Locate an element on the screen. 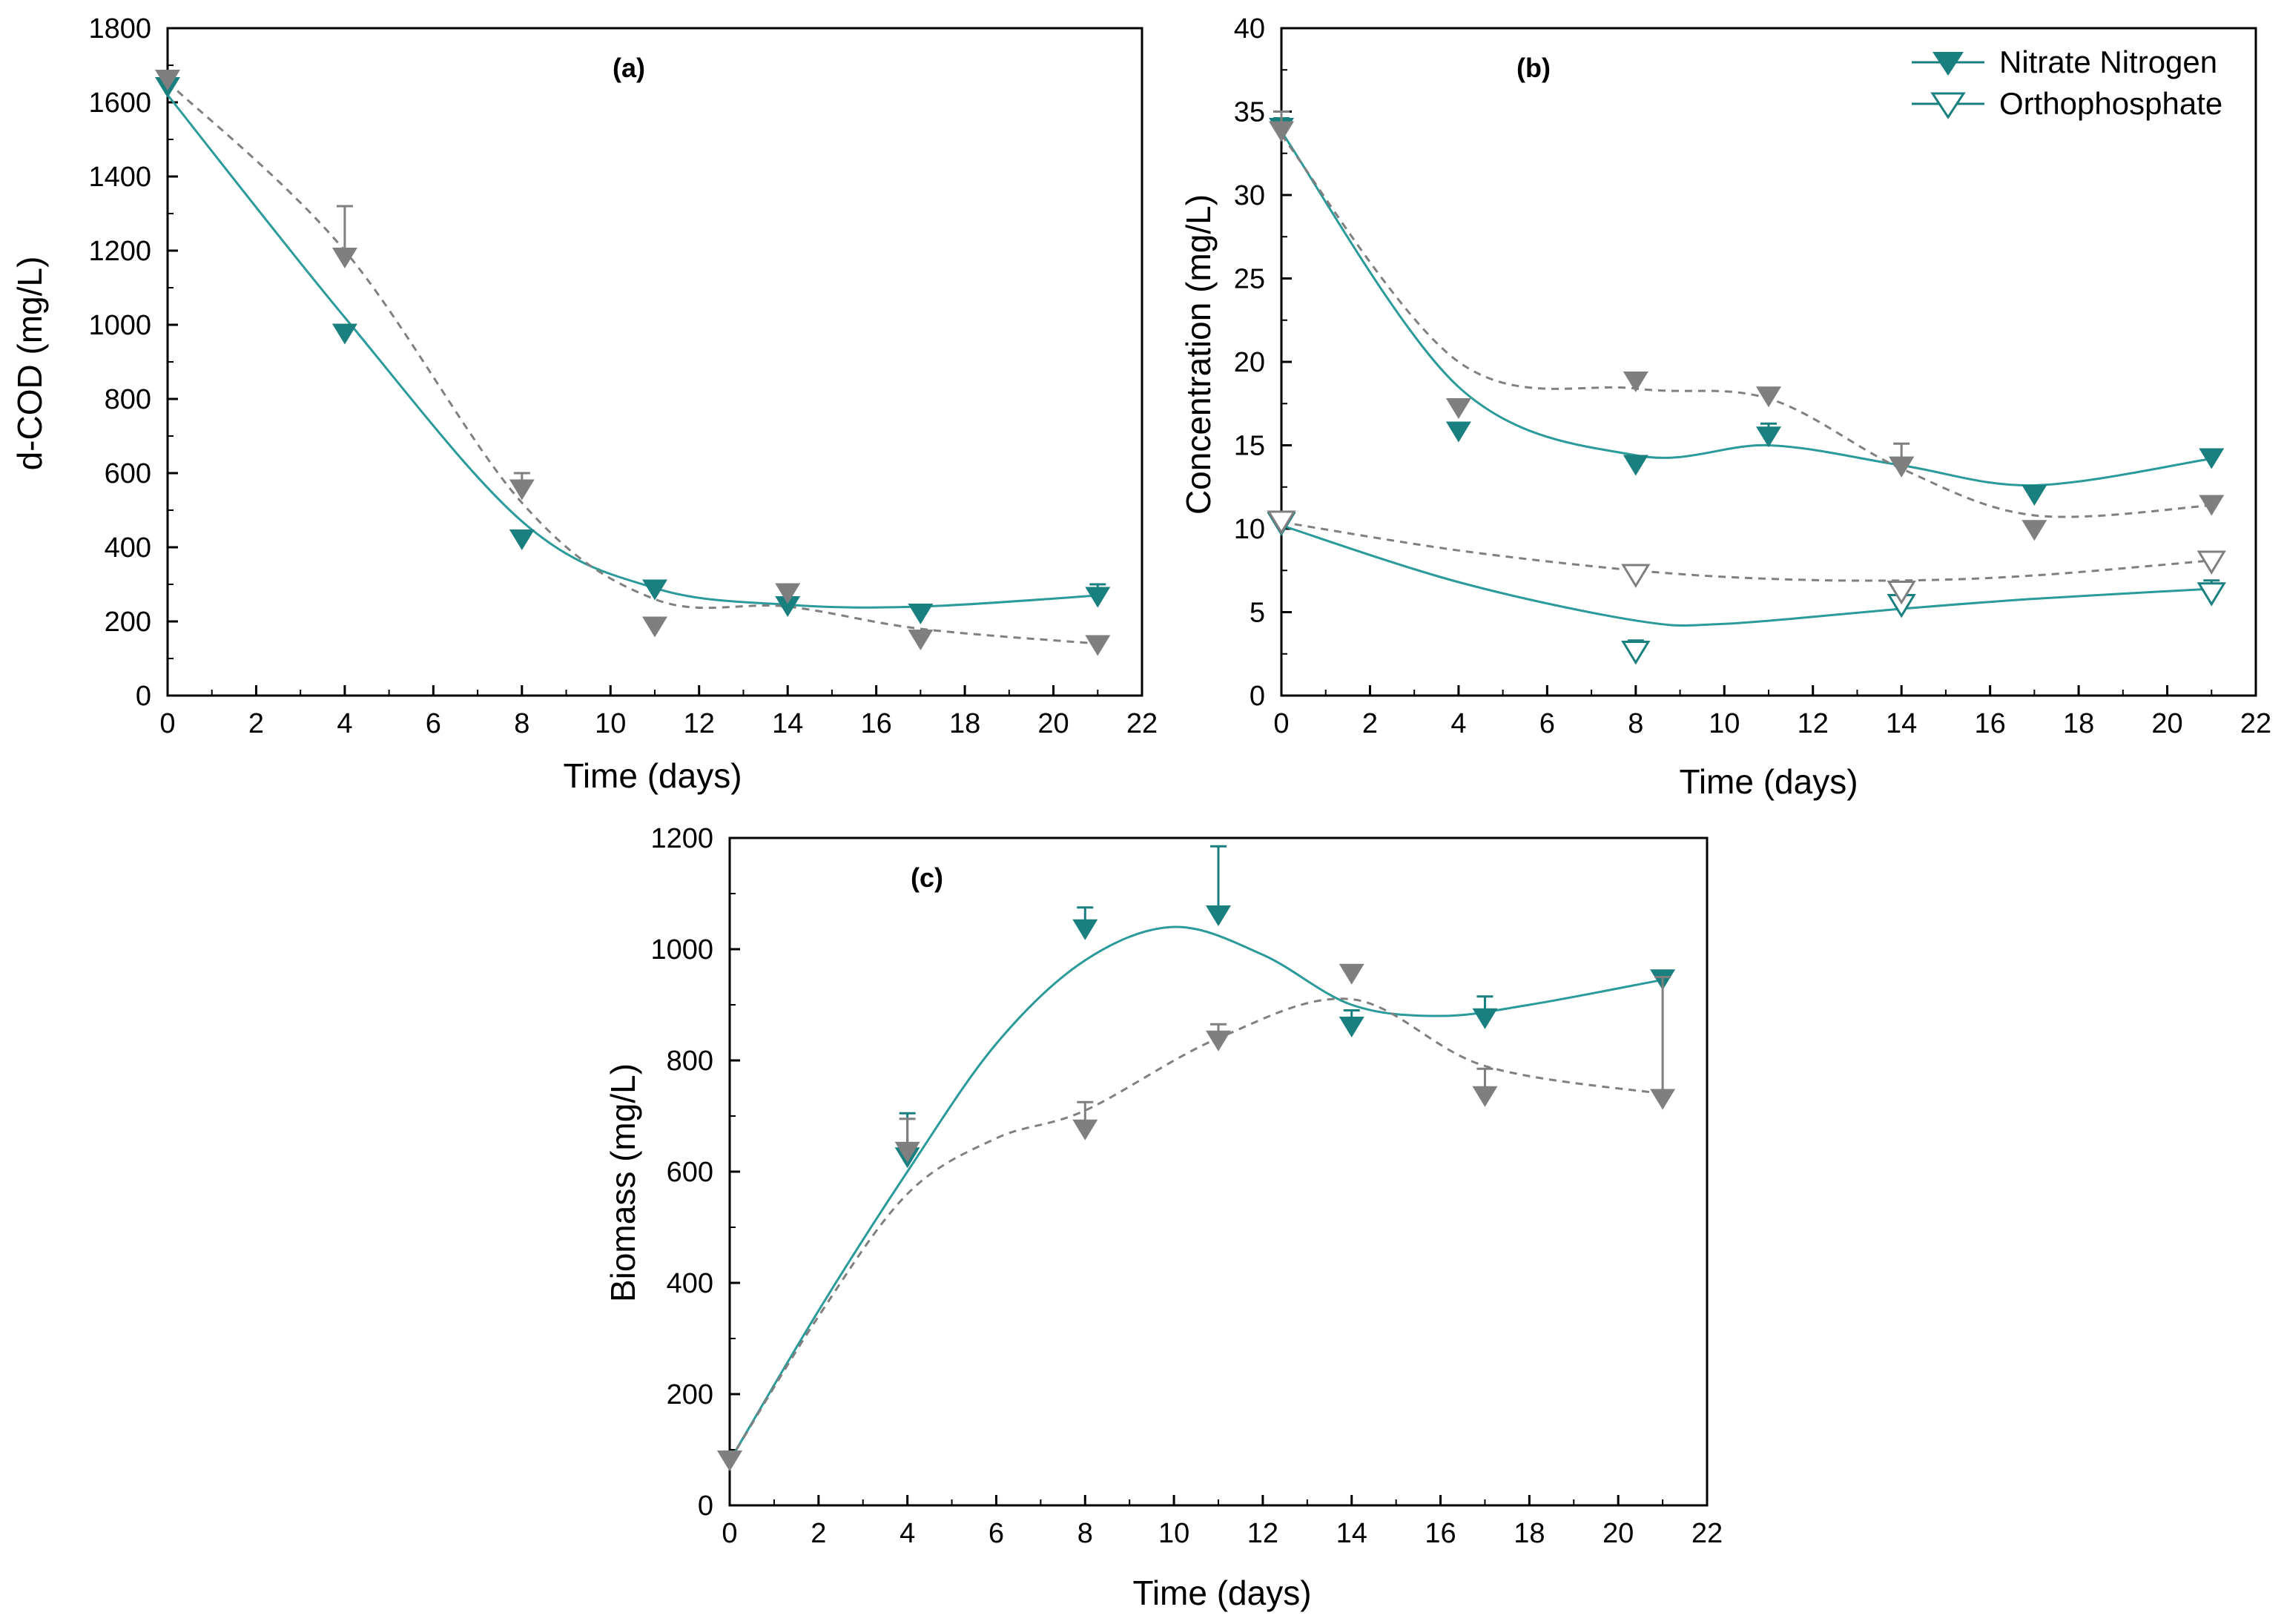 The image size is (2284, 1624). fit-curve-nitrate-gray is located at coordinates (1746, 326).